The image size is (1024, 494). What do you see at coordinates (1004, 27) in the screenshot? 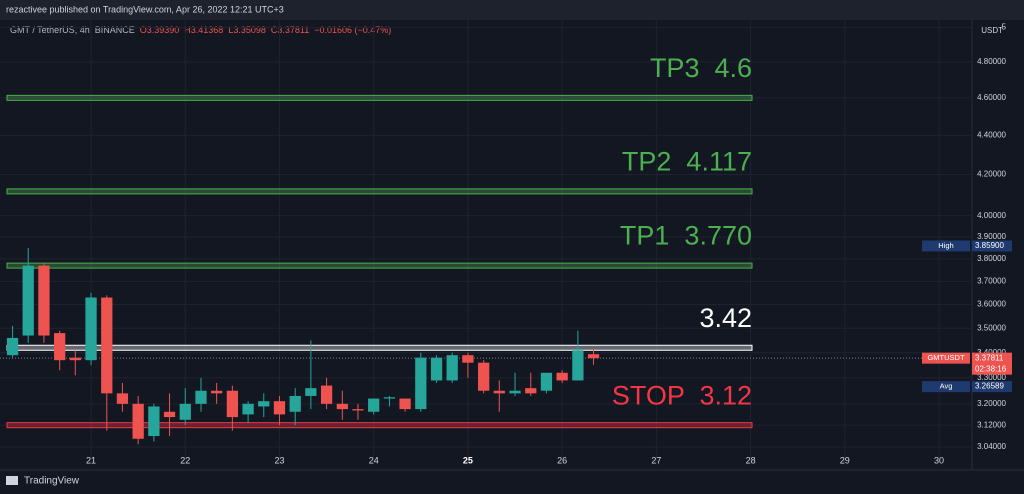
I see `y-tick-label: 5` at bounding box center [1004, 27].